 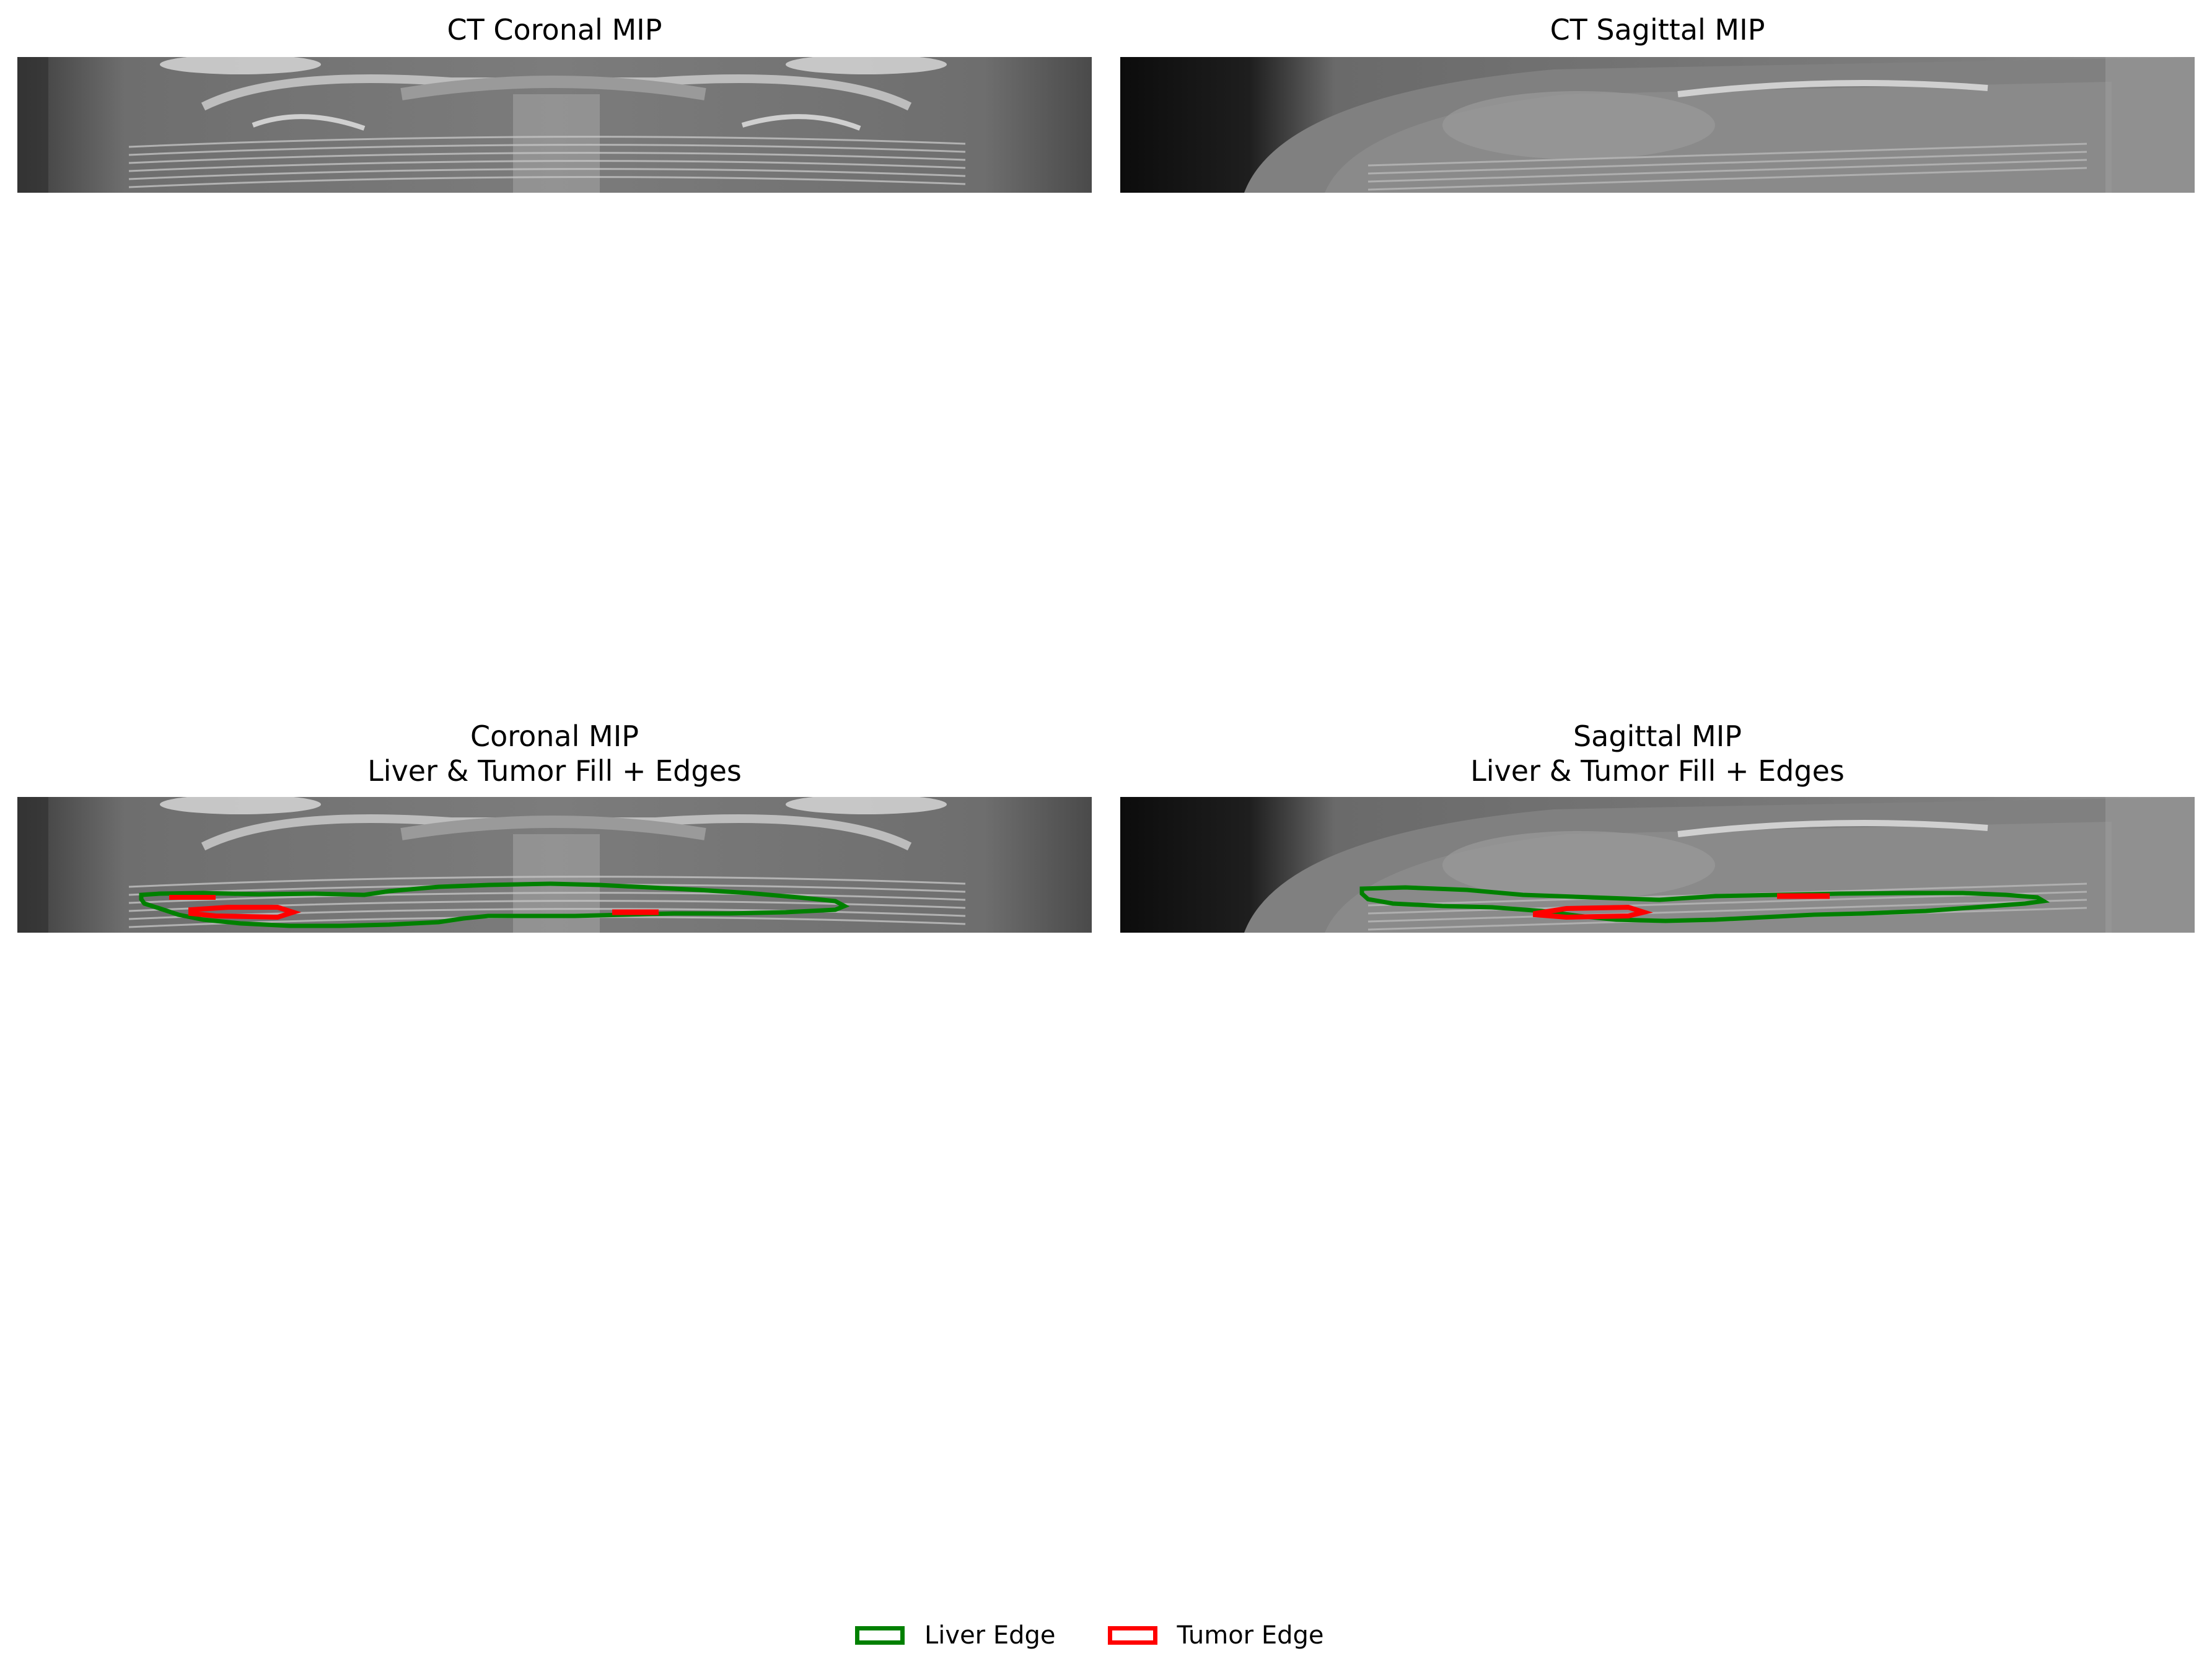 I want to click on legend-label: Liver Edge, so click(x=990, y=1635).